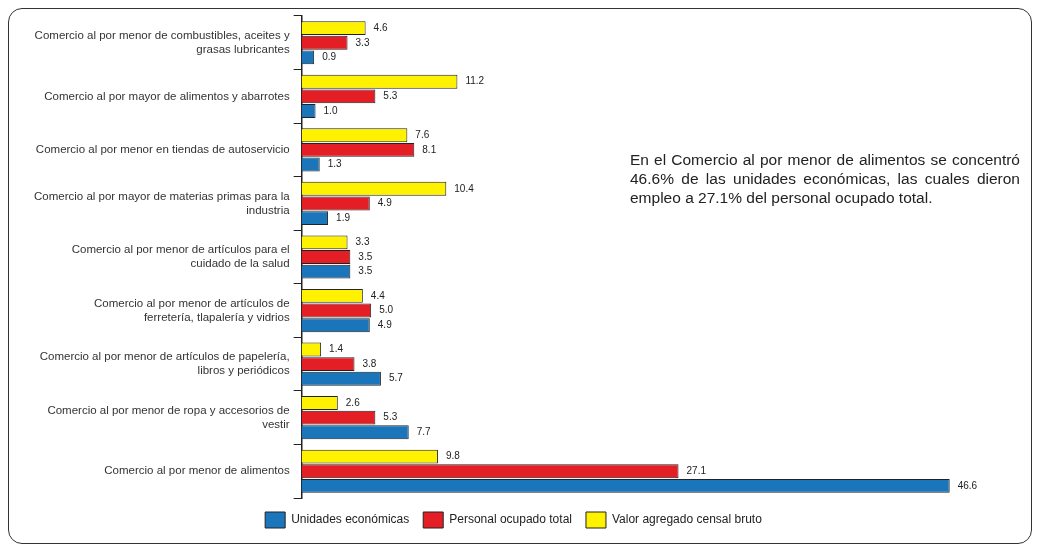  What do you see at coordinates (162, 42) in the screenshot?
I see `y-tick-label: Comercio al por menor de combustibles, aceites y grasas lubricantes` at bounding box center [162, 42].